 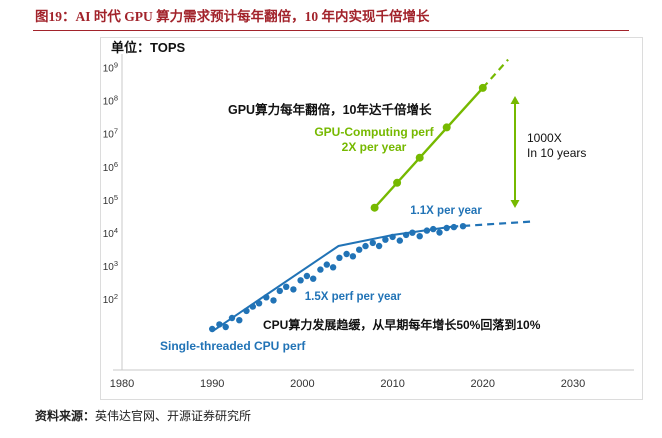 What do you see at coordinates (515, 204) in the screenshot?
I see `arrowhead-down-icon` at bounding box center [515, 204].